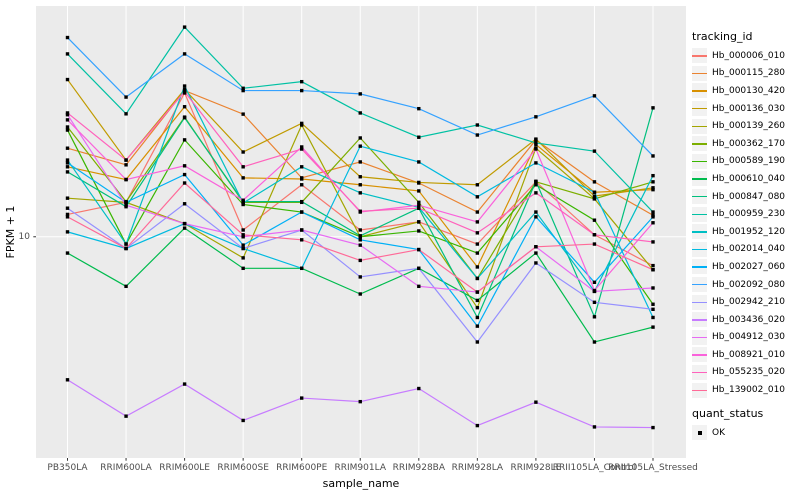  What do you see at coordinates (749, 214) in the screenshot?
I see `legend-item-label: Hb_000959_230` at bounding box center [749, 214].